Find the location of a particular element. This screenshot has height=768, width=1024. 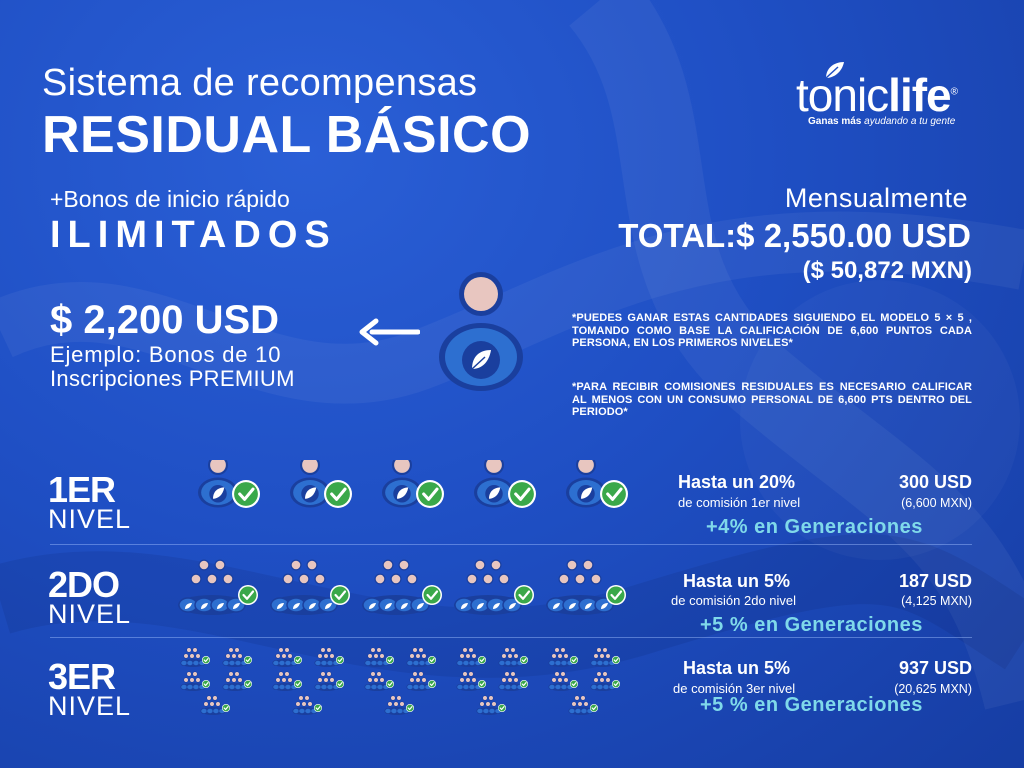

level-2-hasta: Hasta un 5% is located at coordinates (737, 581).